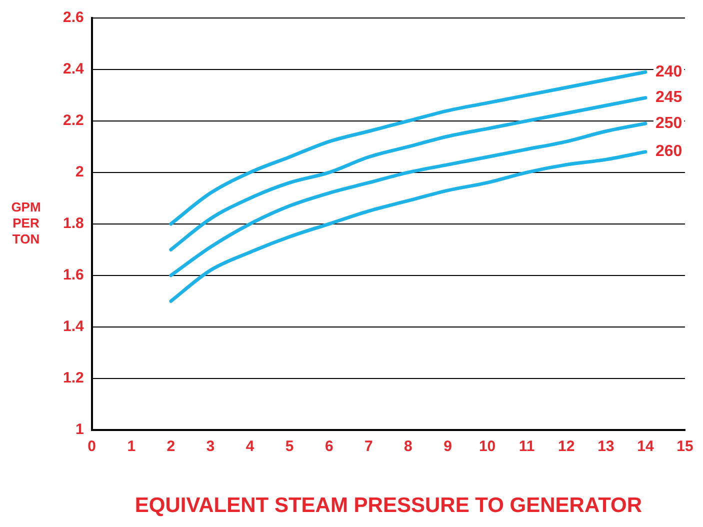 This screenshot has height=527, width=703. I want to click on y-tick-label: 1.6, so click(73, 275).